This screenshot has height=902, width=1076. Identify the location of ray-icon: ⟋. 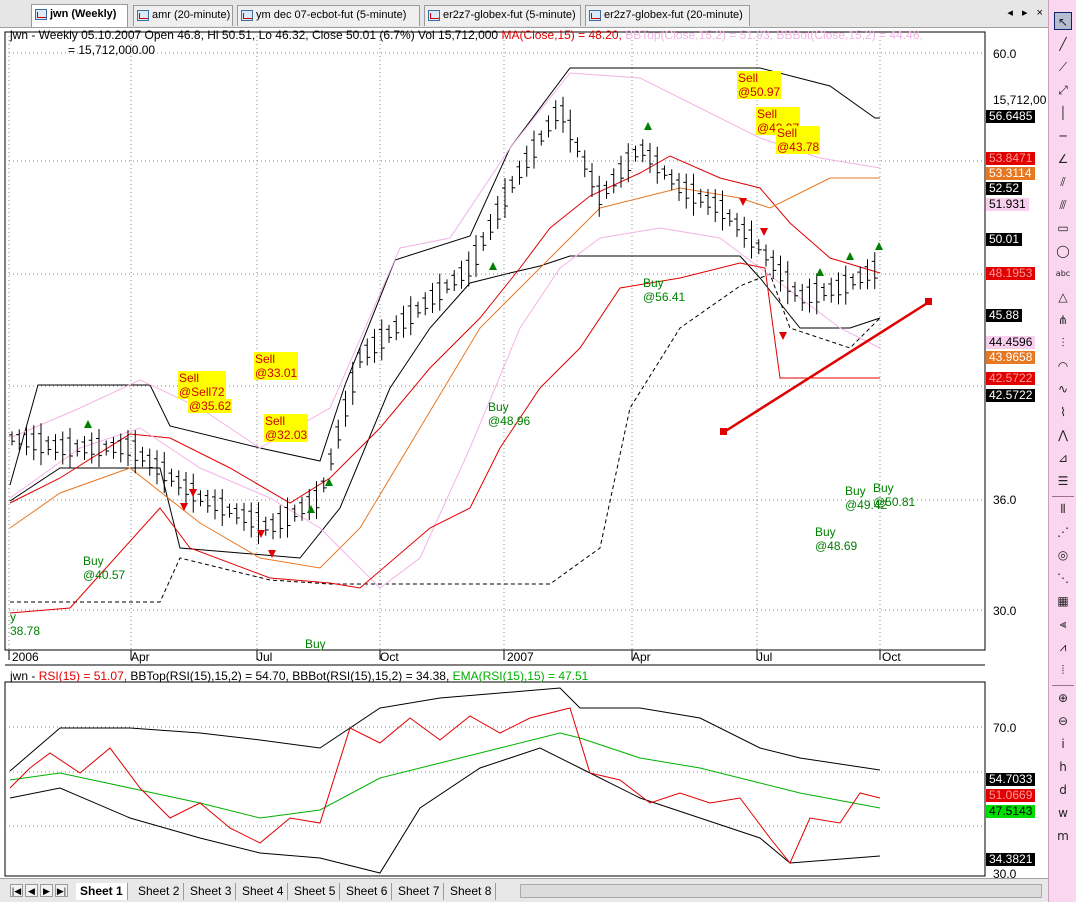
(1063, 67).